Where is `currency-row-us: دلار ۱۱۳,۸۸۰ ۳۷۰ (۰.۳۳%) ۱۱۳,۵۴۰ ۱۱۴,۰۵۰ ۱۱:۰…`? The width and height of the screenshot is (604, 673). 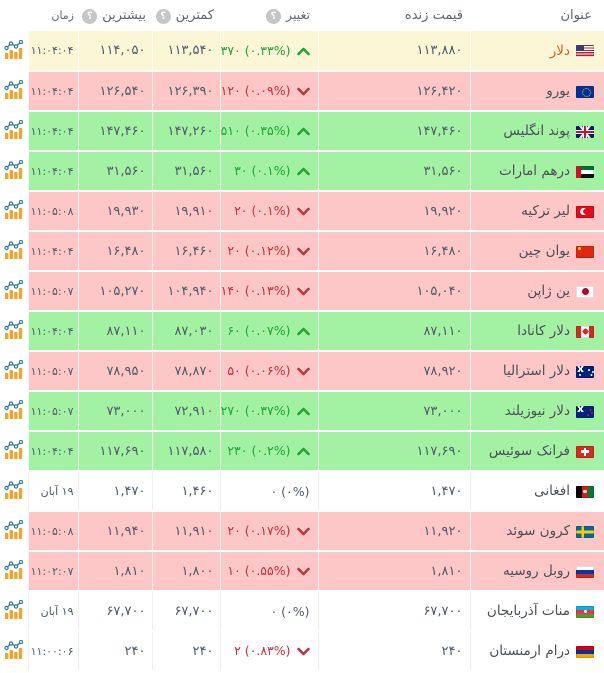
currency-row-us: دلار ۱۱۳,۸۸۰ ۳۷۰ (۰.۳۳%) ۱۱۳,۵۴۰ ۱۱۴,۰۵۰ ۱۱:۰… is located at coordinates (302, 51).